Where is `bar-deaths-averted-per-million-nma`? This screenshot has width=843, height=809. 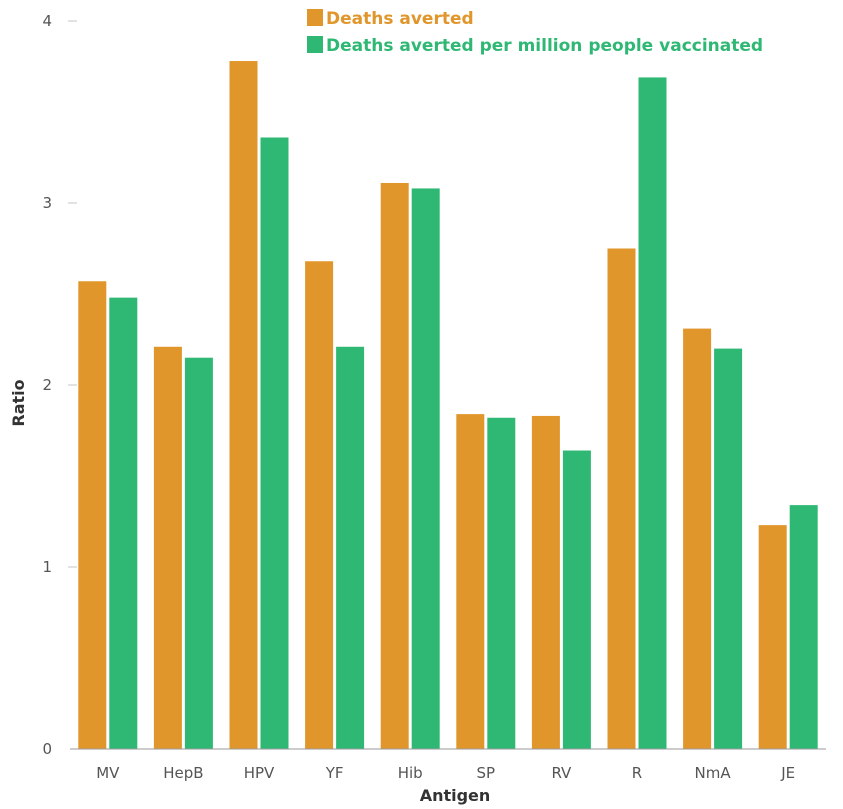 bar-deaths-averted-per-million-nma is located at coordinates (728, 548).